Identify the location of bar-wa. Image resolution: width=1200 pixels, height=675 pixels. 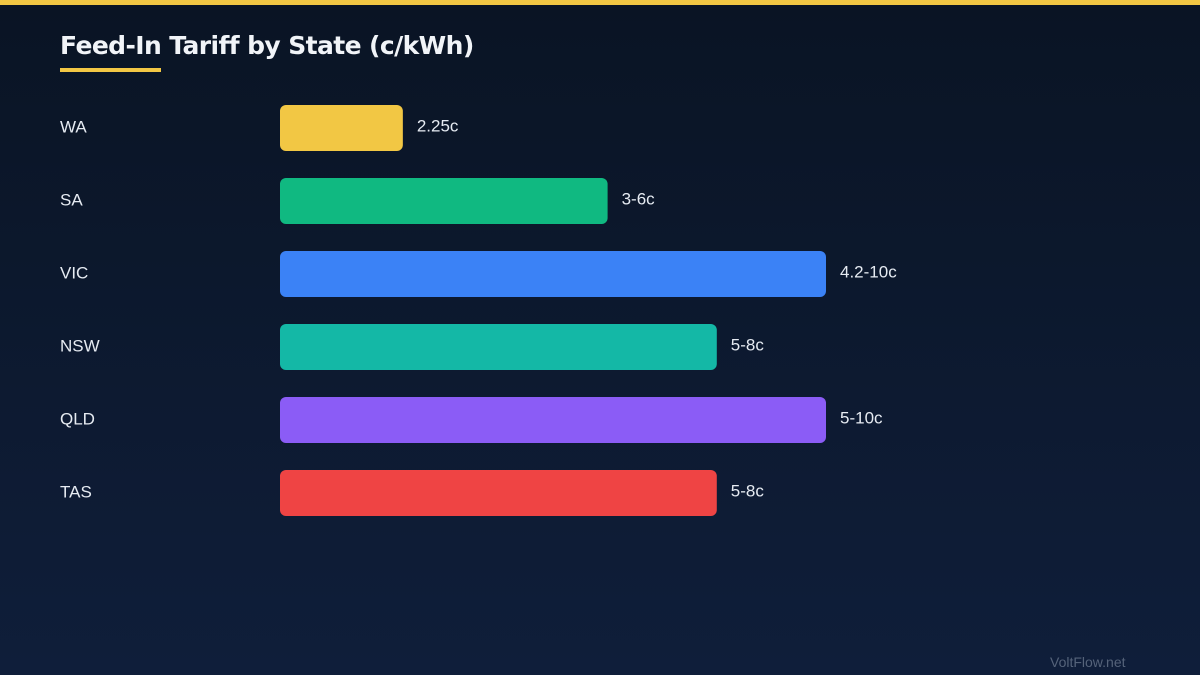
(341, 128).